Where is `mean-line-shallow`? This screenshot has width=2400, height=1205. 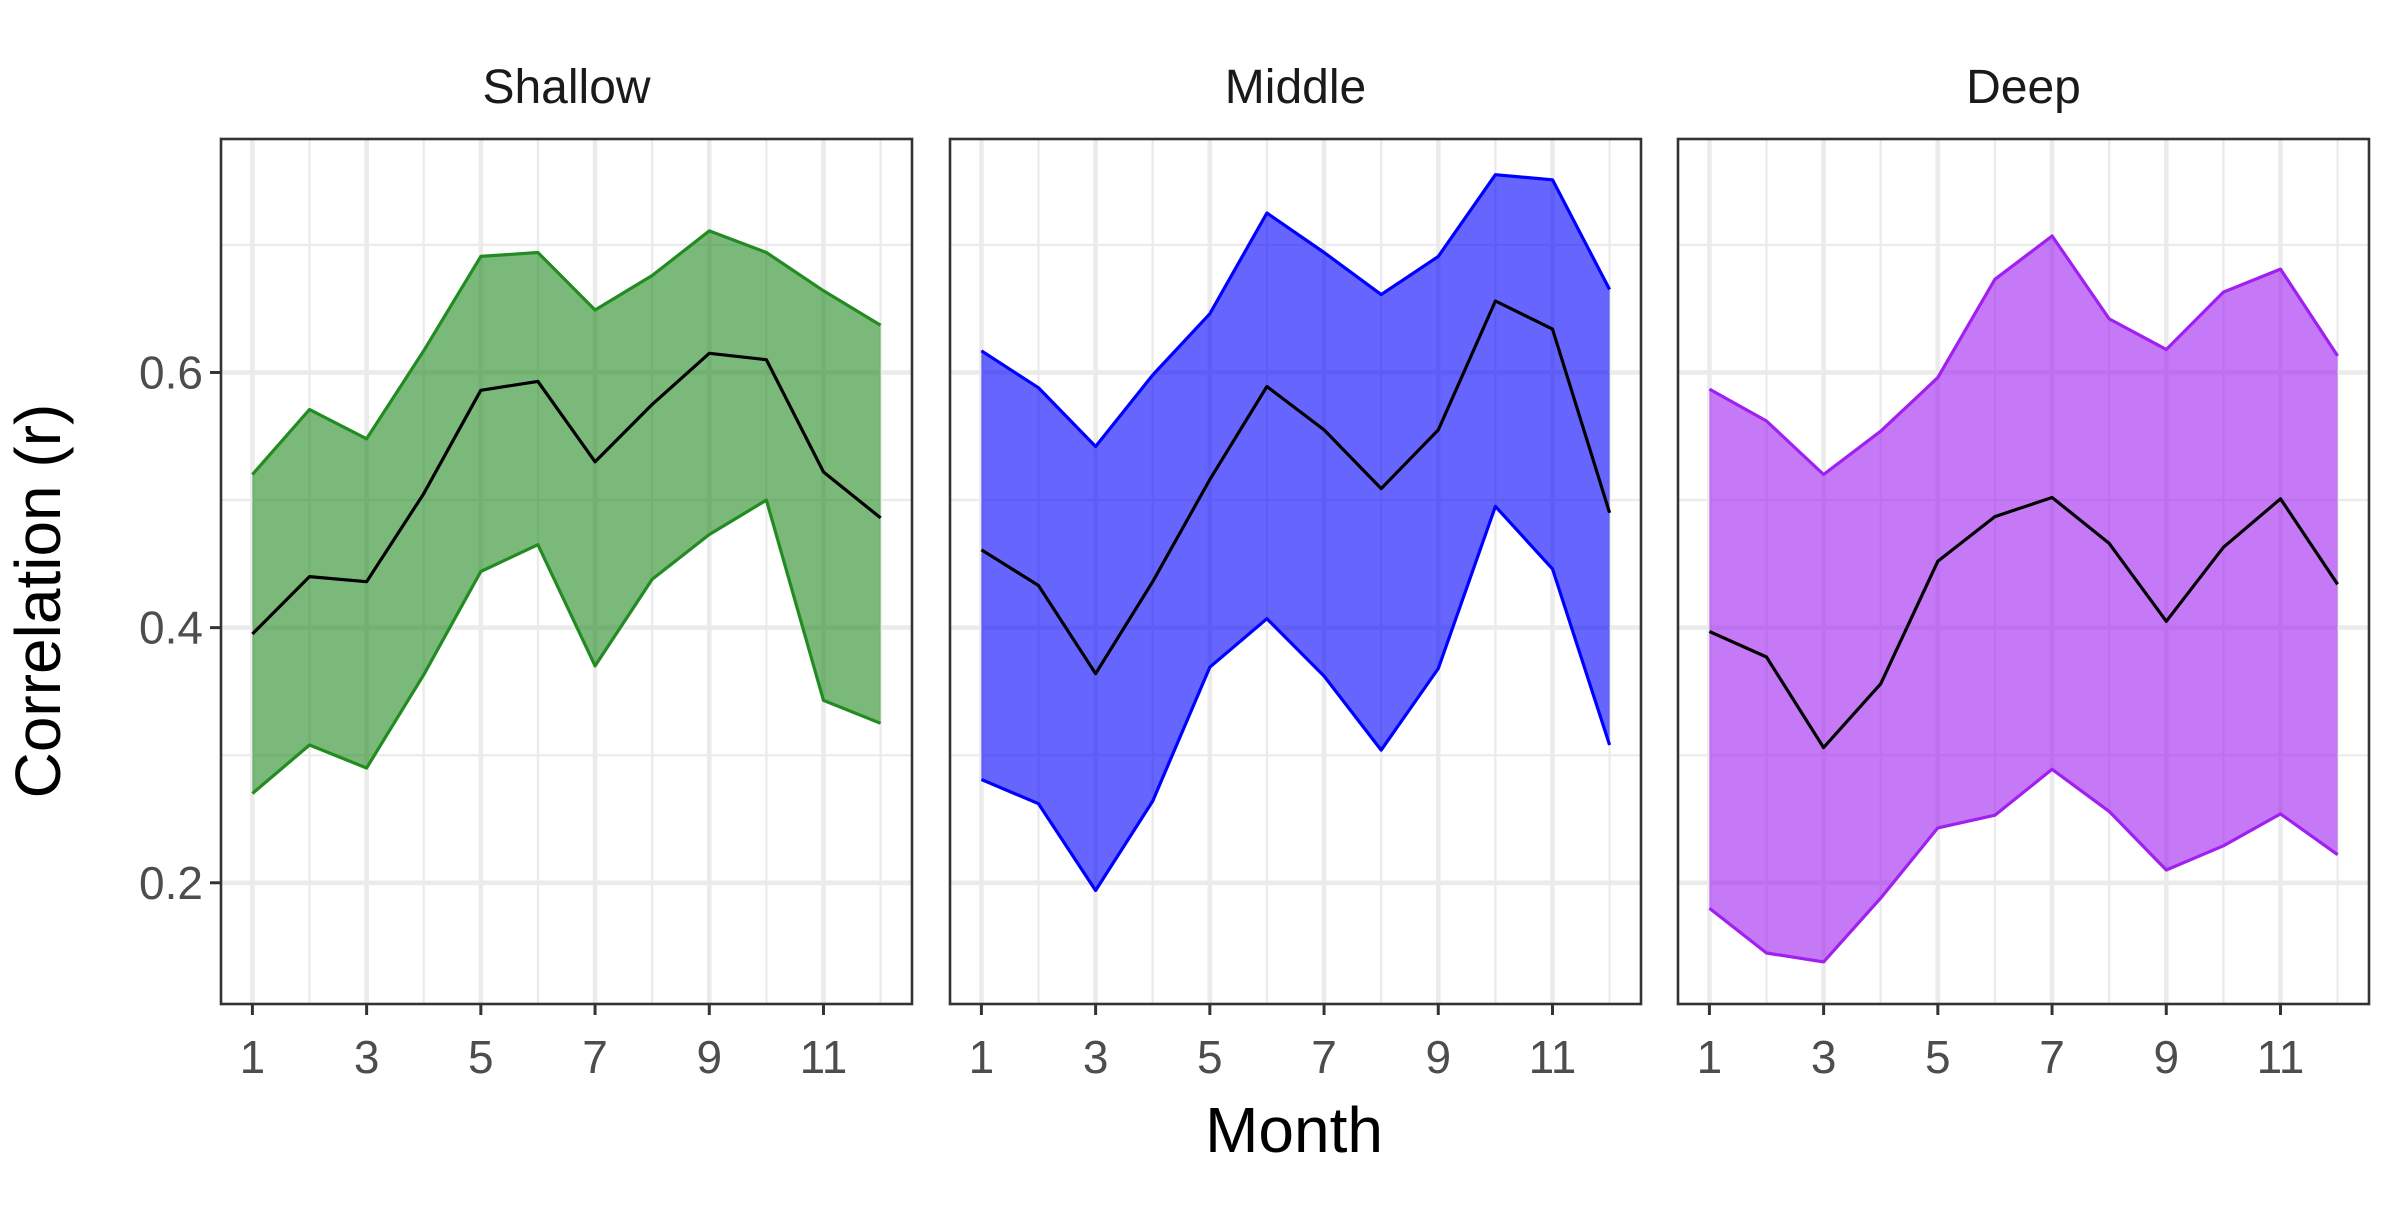
mean-line-shallow is located at coordinates (566, 493).